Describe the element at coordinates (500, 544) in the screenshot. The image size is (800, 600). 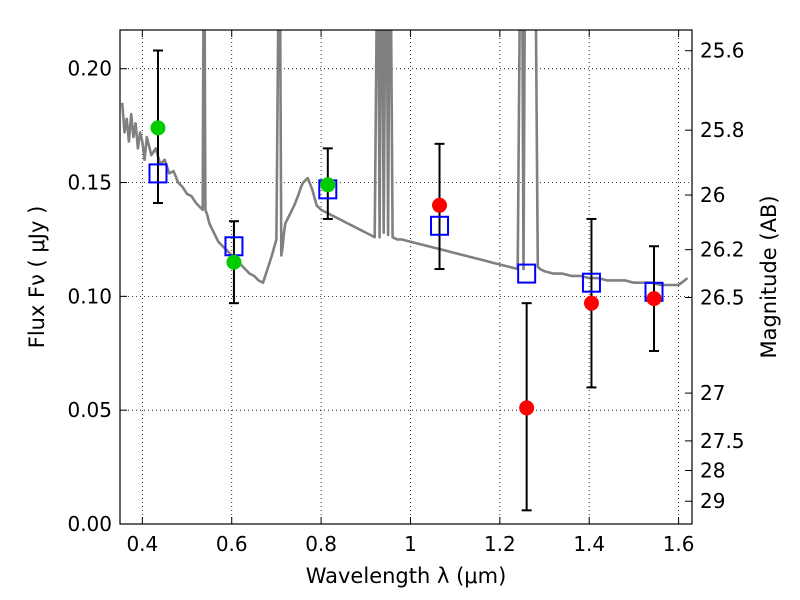
I see `x-tick-label: 1.2` at that location.